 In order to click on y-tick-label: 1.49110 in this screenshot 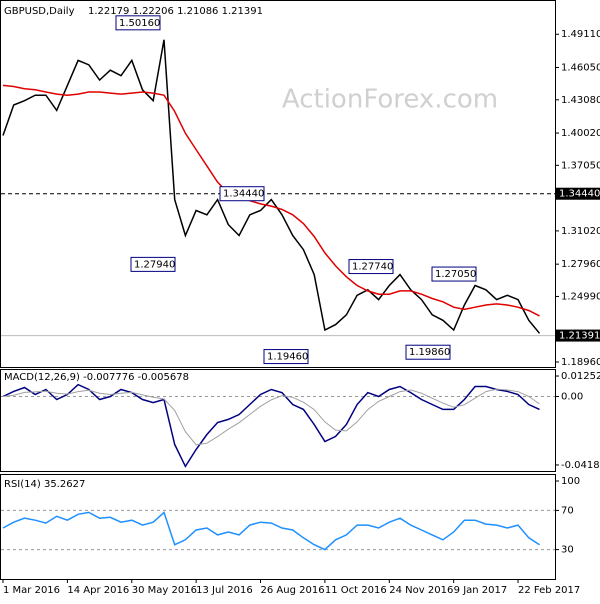, I will do `click(580, 34)`.